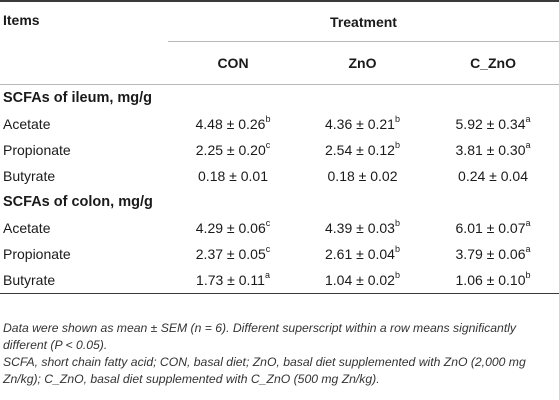 This screenshot has height=400, width=559. What do you see at coordinates (233, 149) in the screenshot?
I see `table-cell: 2.25 ± 0.20c` at bounding box center [233, 149].